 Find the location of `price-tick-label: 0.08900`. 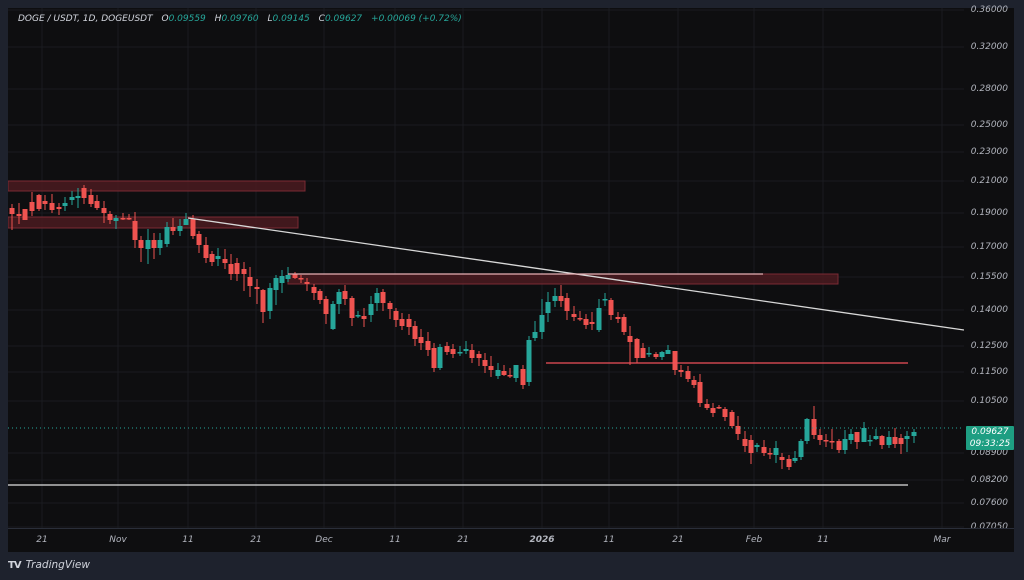

price-tick-label: 0.08900 is located at coordinates (989, 453).